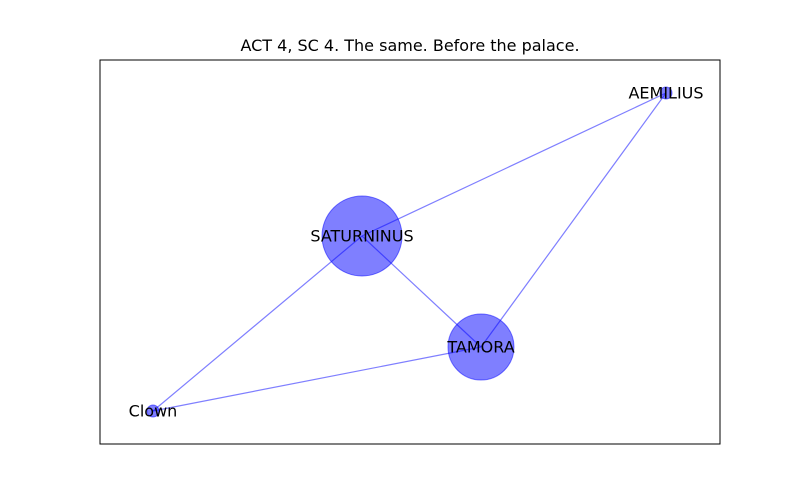  Describe the element at coordinates (317, 379) in the screenshot. I see `edge-tamora-clown` at that location.